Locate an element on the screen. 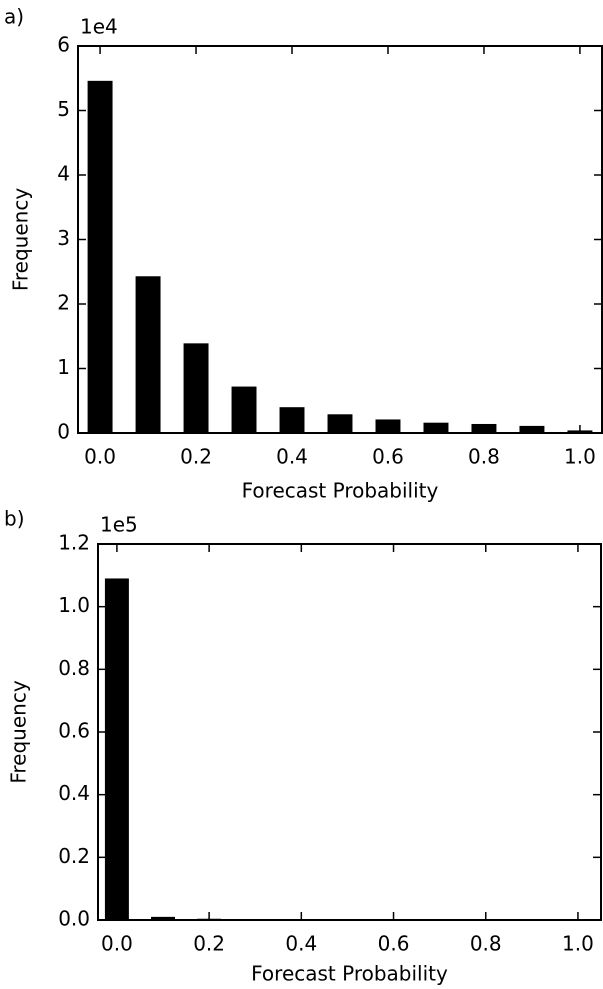 The width and height of the screenshot is (603, 989). y-tick-label: 0 is located at coordinates (63, 432).